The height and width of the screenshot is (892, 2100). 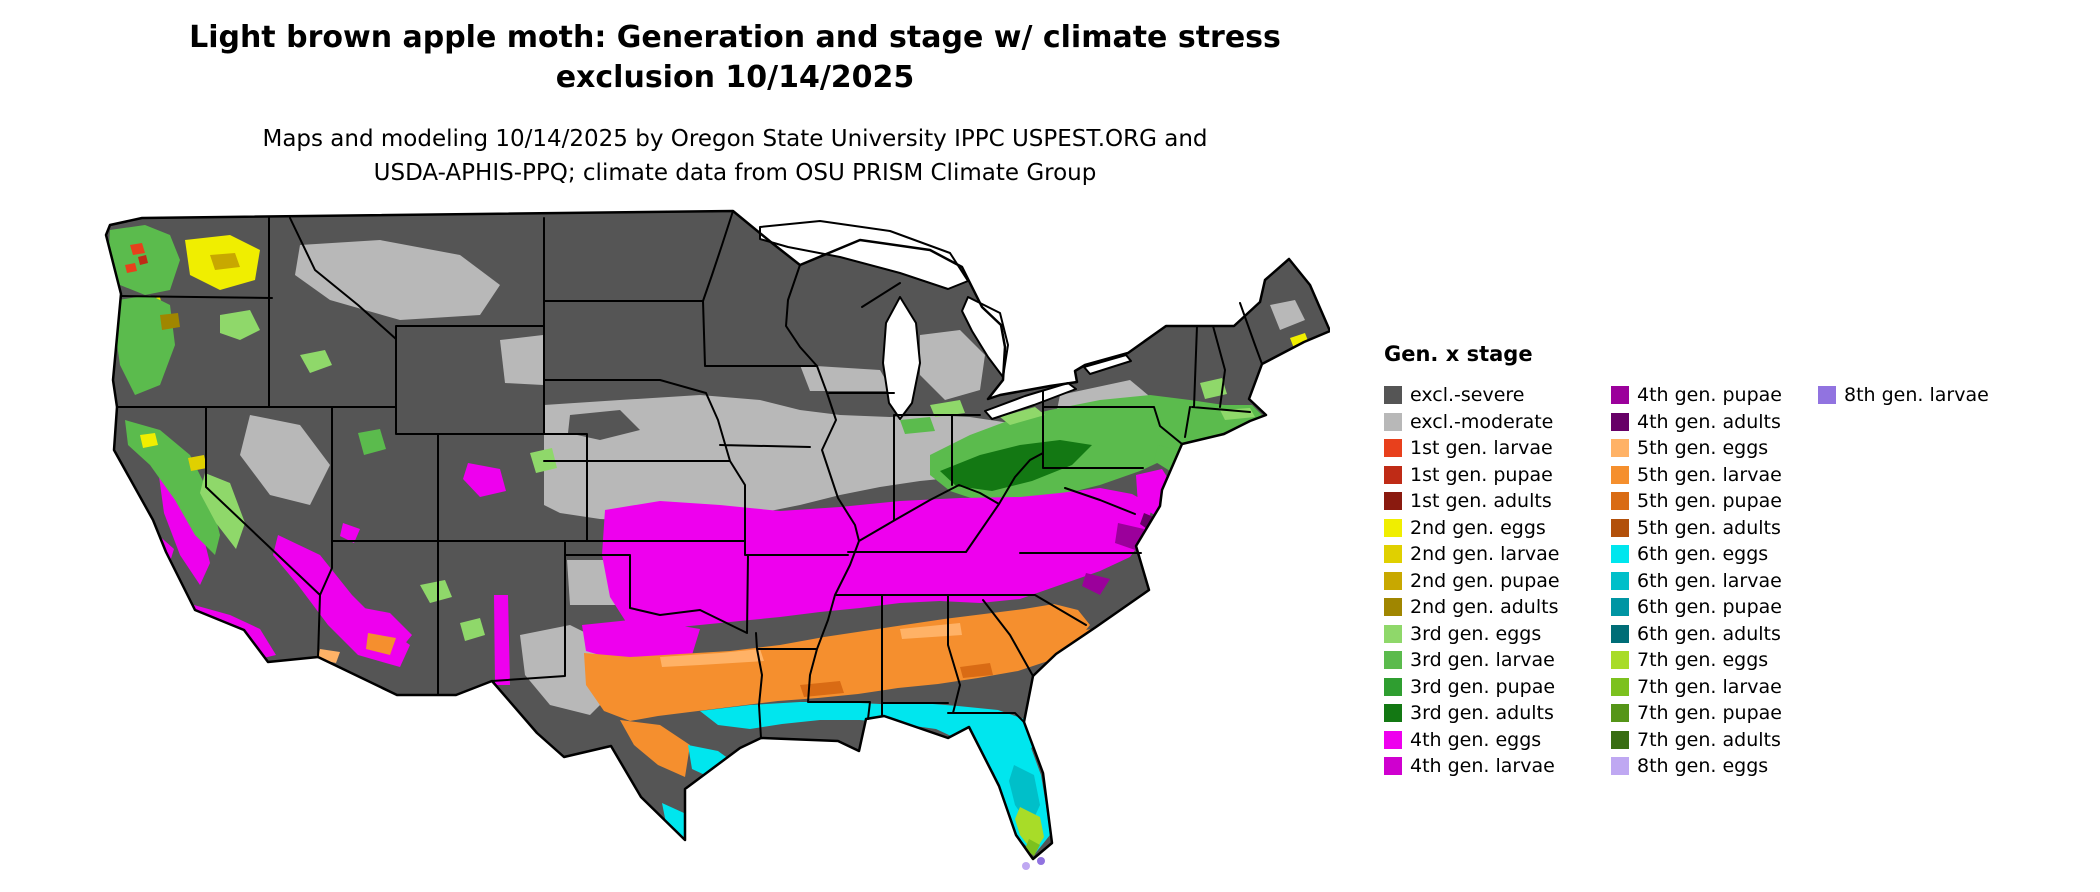 I want to click on legend-label: 3rd gen. adults, so click(x=1482, y=713).